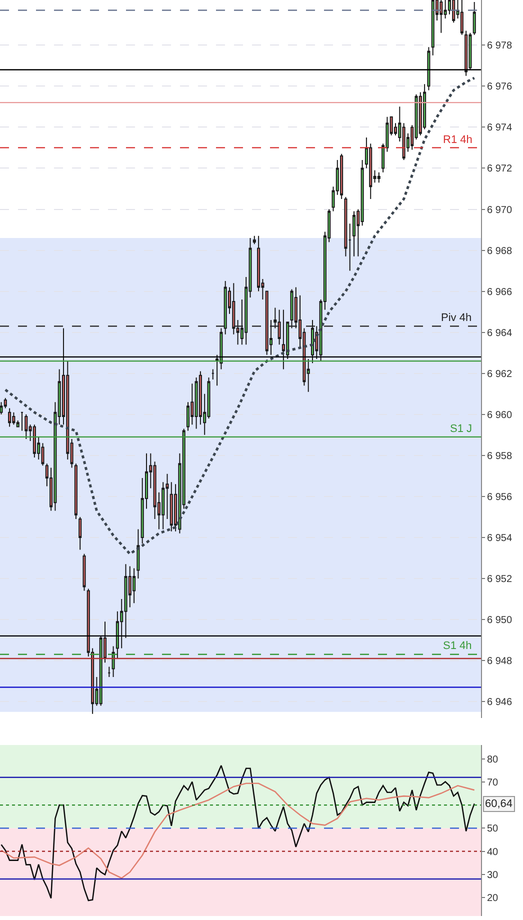 The height and width of the screenshot is (920, 523). I want to click on y-tick-label: 6 946, so click(499, 702).